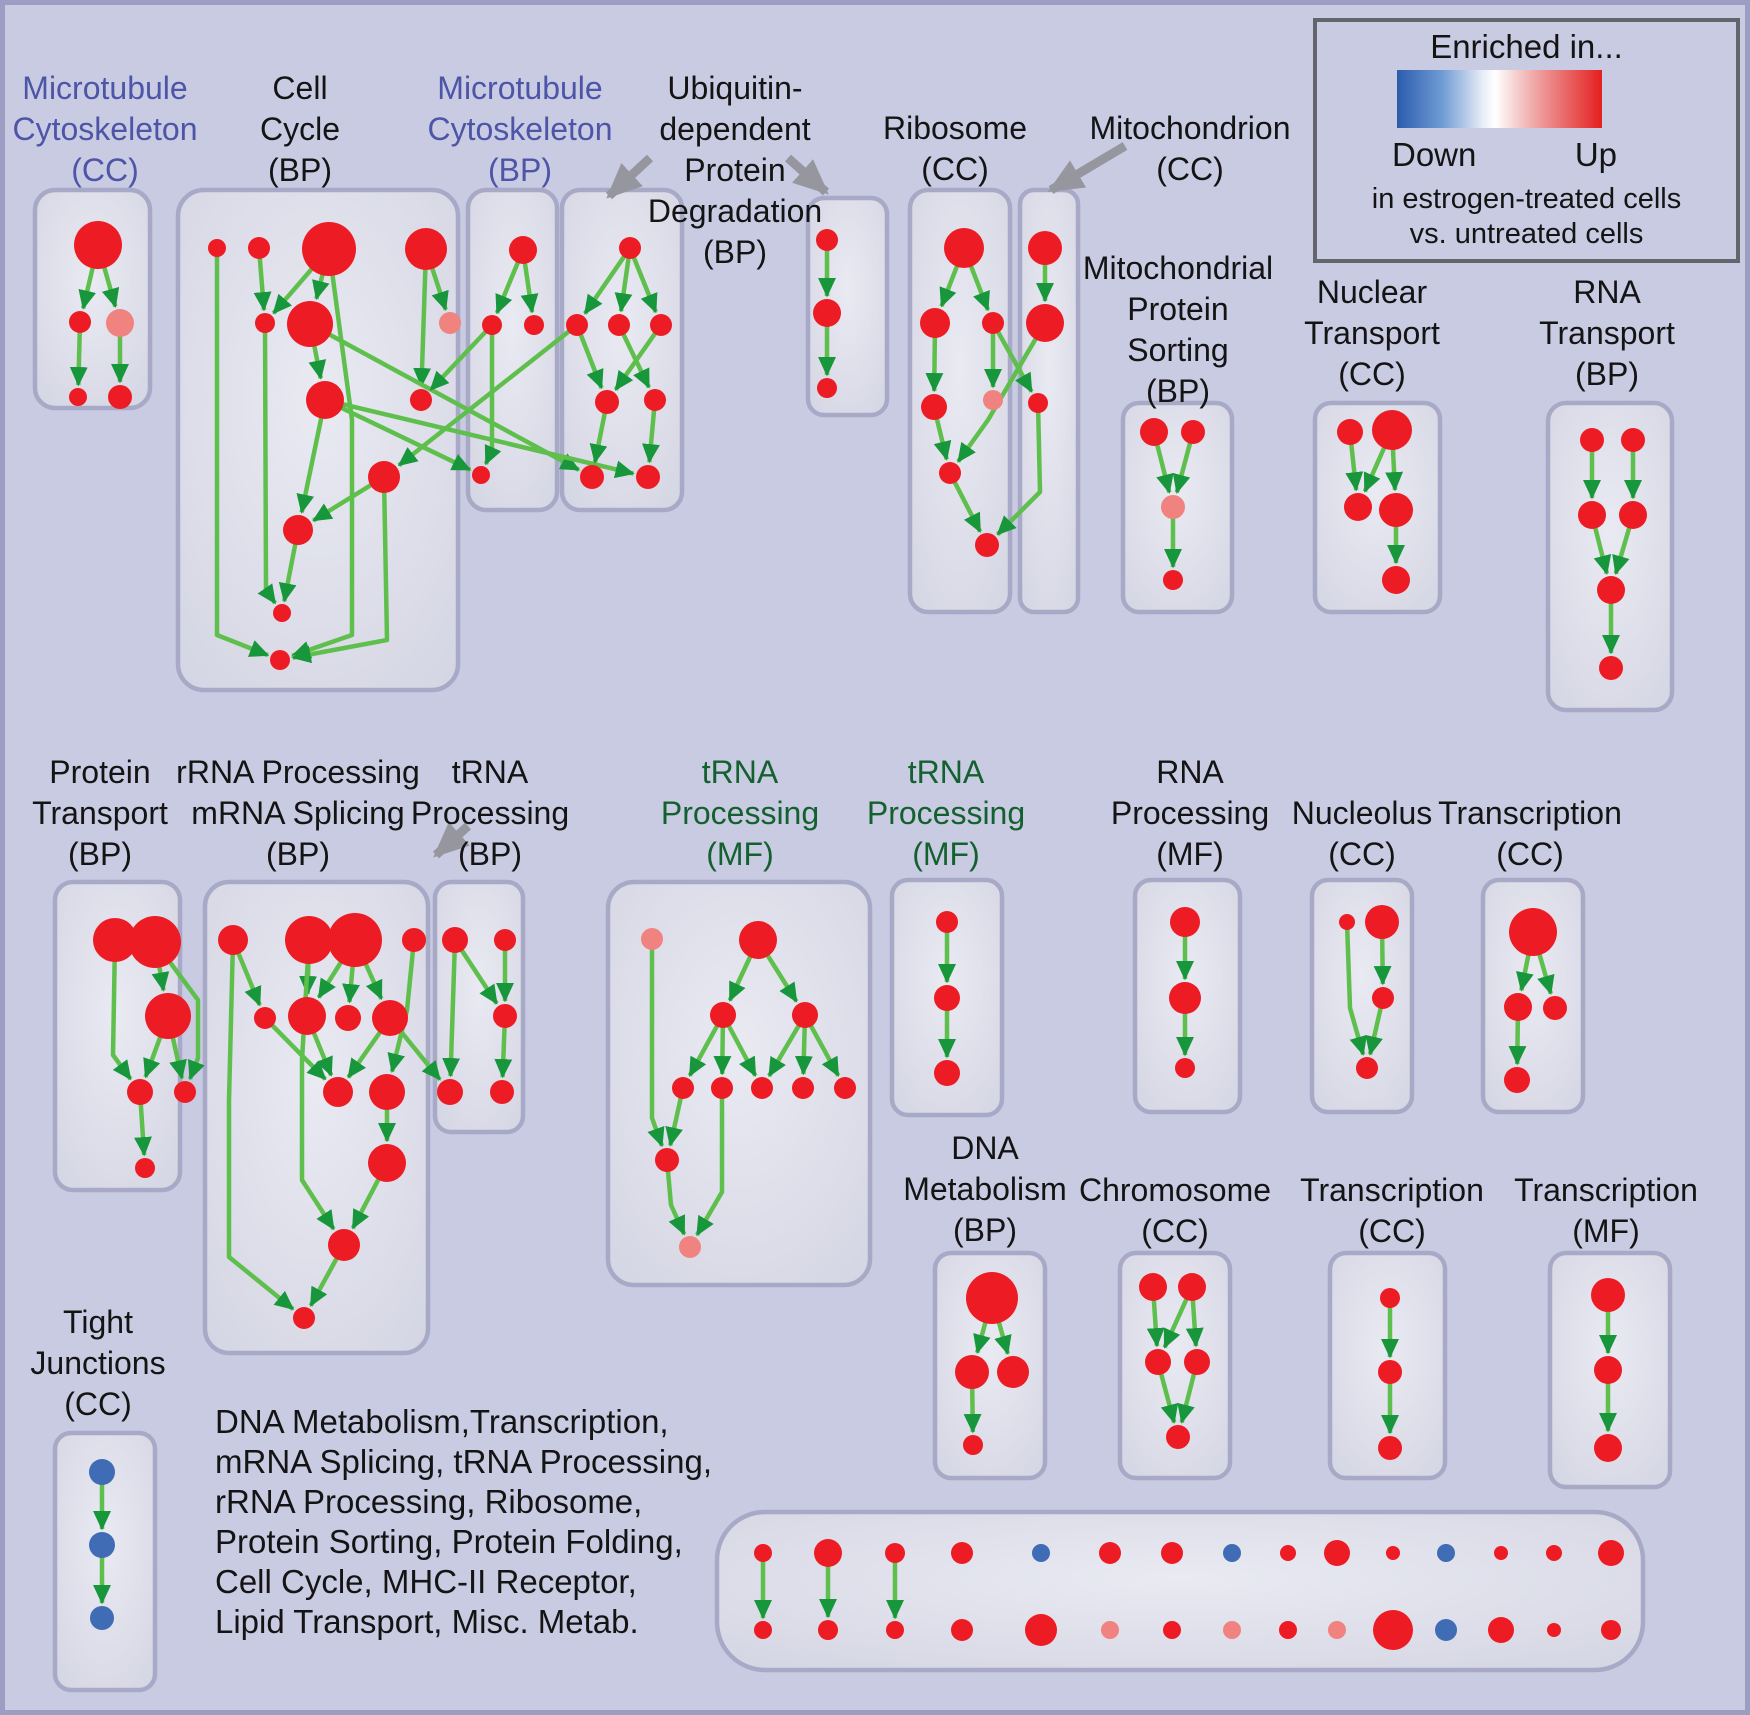 This screenshot has height=1715, width=1750. I want to click on node-tb2c-up, so click(1390, 1448).